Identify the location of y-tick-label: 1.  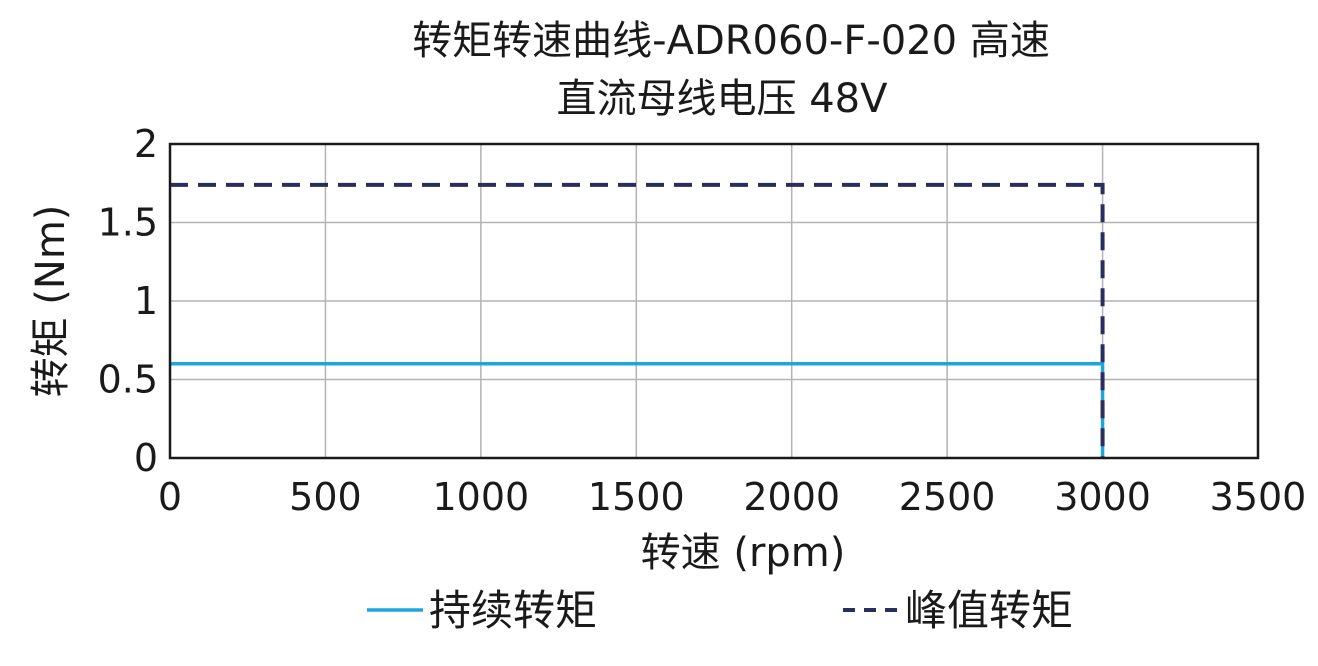
(146, 301).